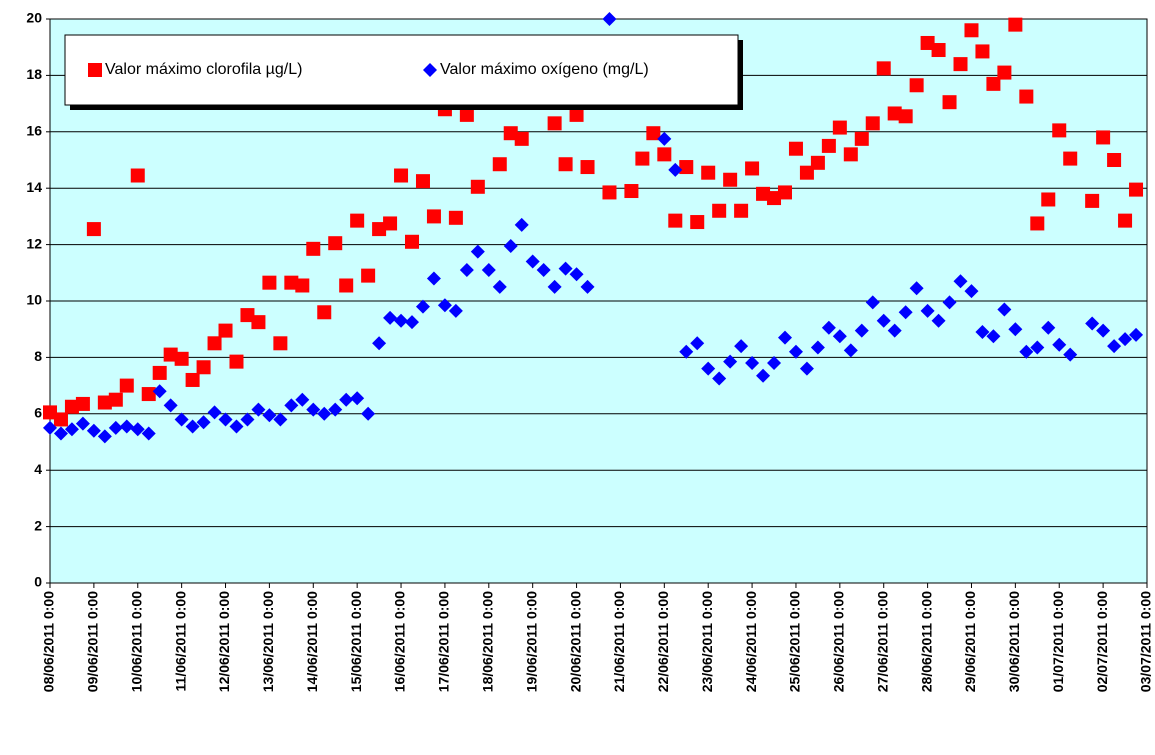 The width and height of the screenshot is (1155, 755). I want to click on x-tick-label: 09/06/2011 0:00, so click(93, 641).